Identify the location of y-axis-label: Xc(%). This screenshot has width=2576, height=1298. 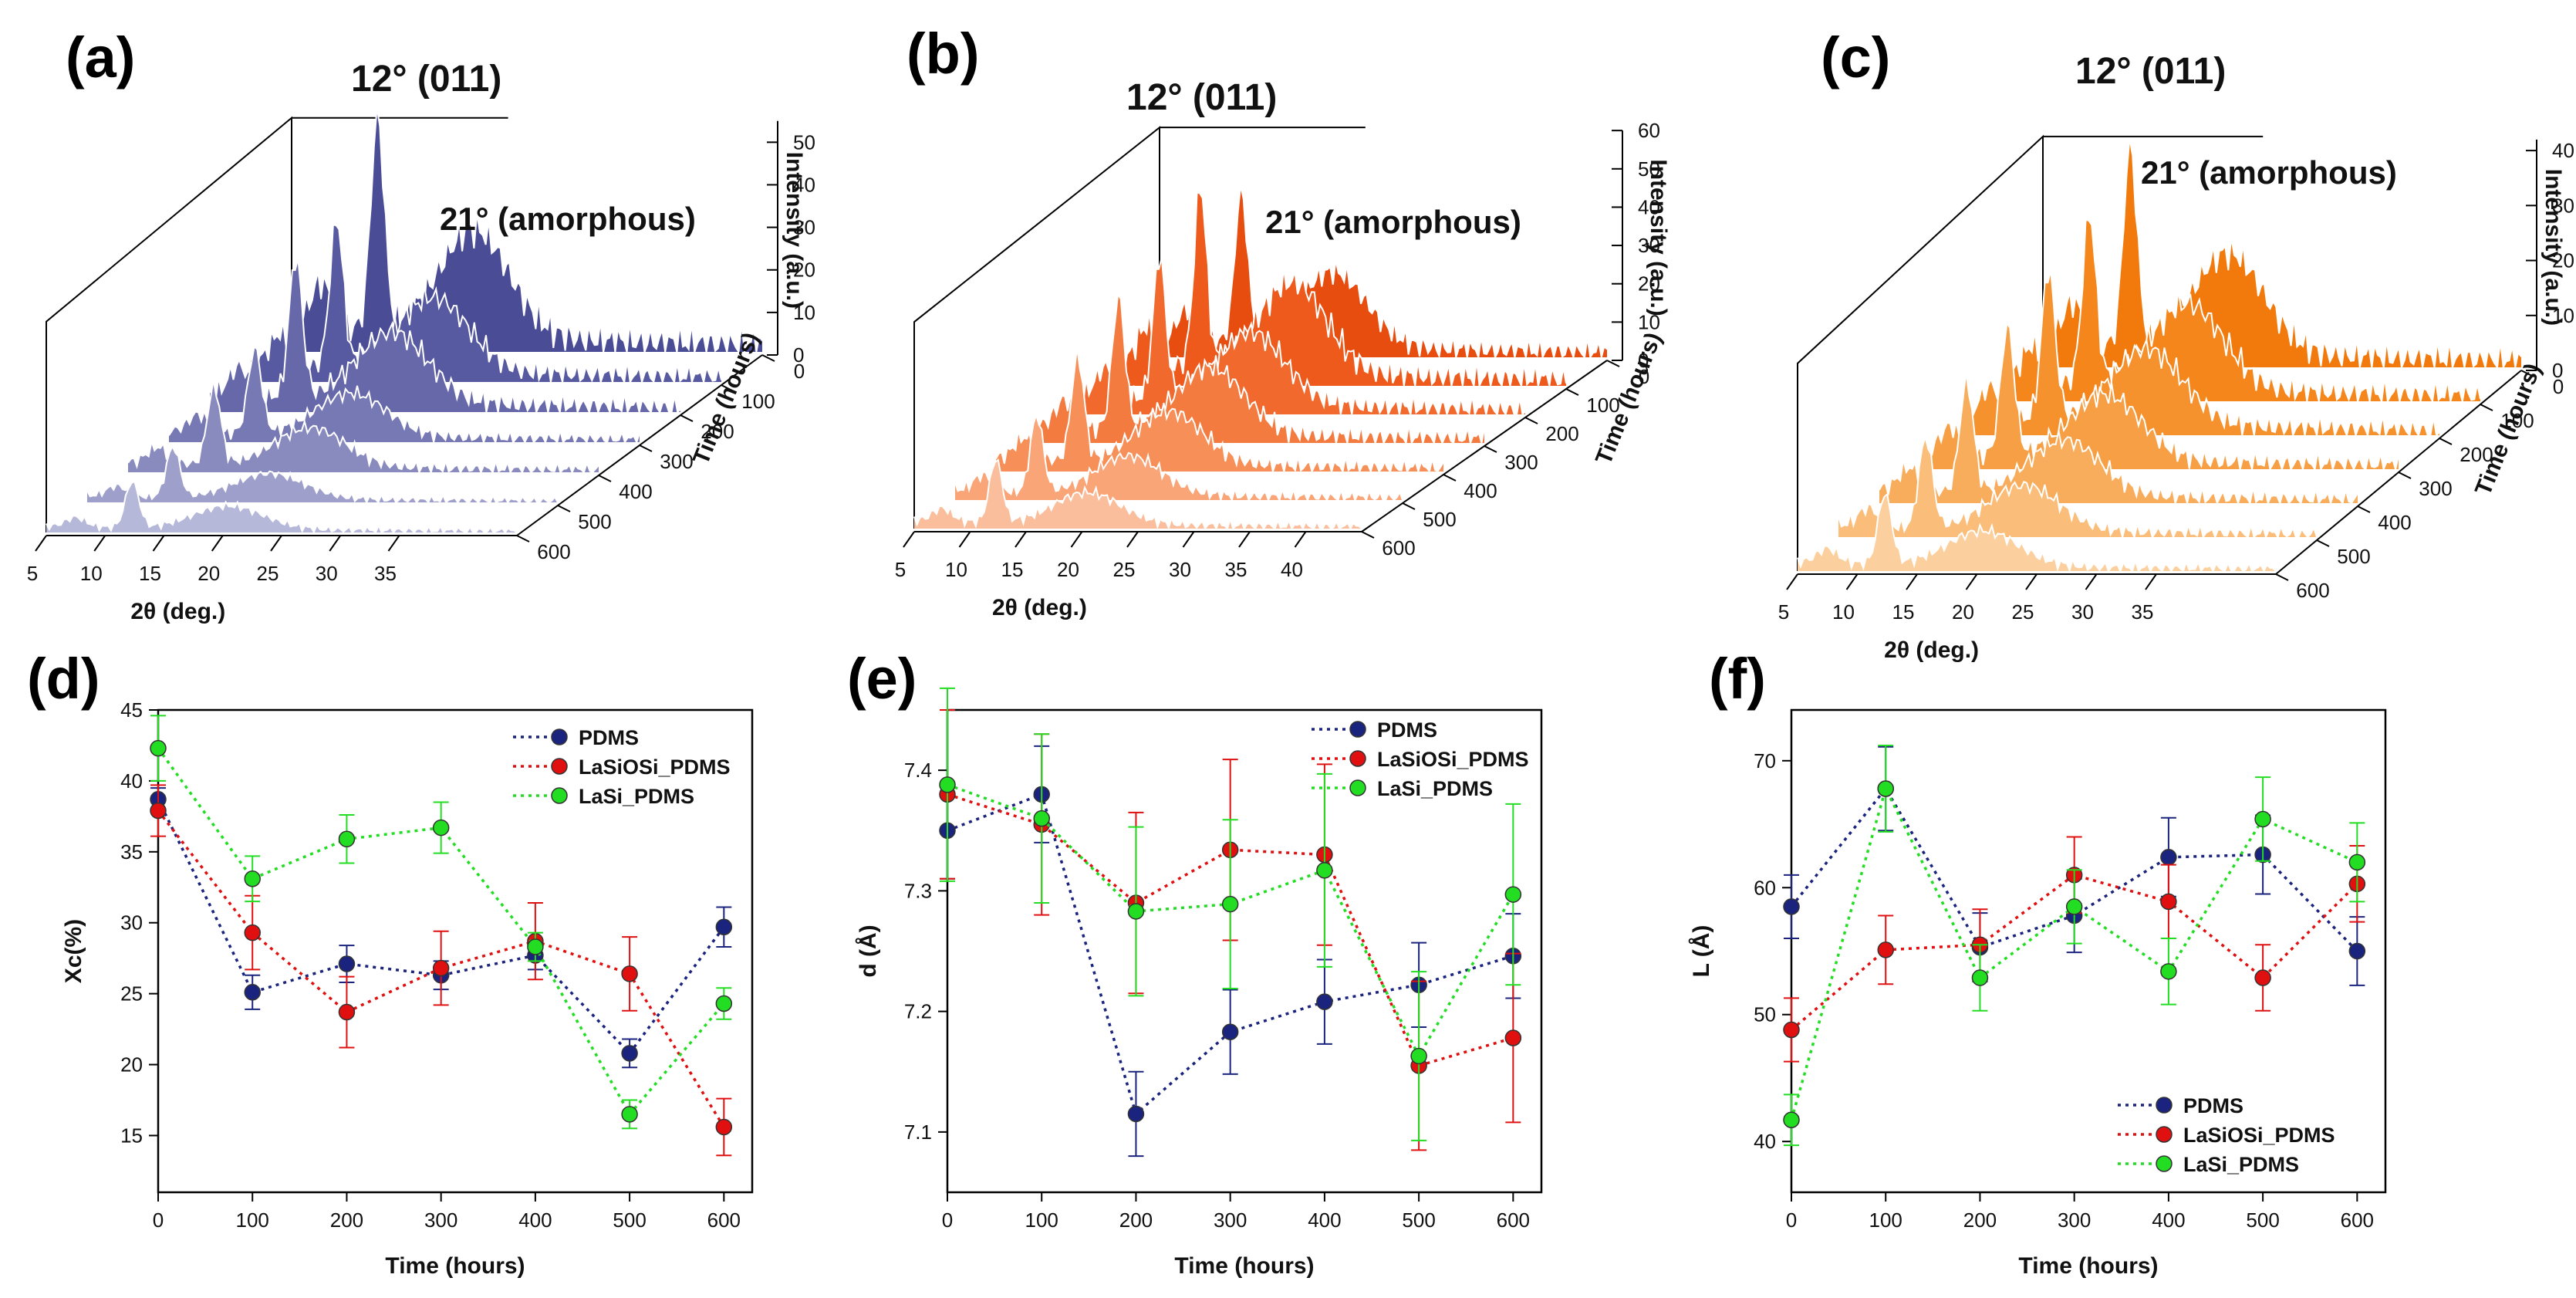
(73, 951).